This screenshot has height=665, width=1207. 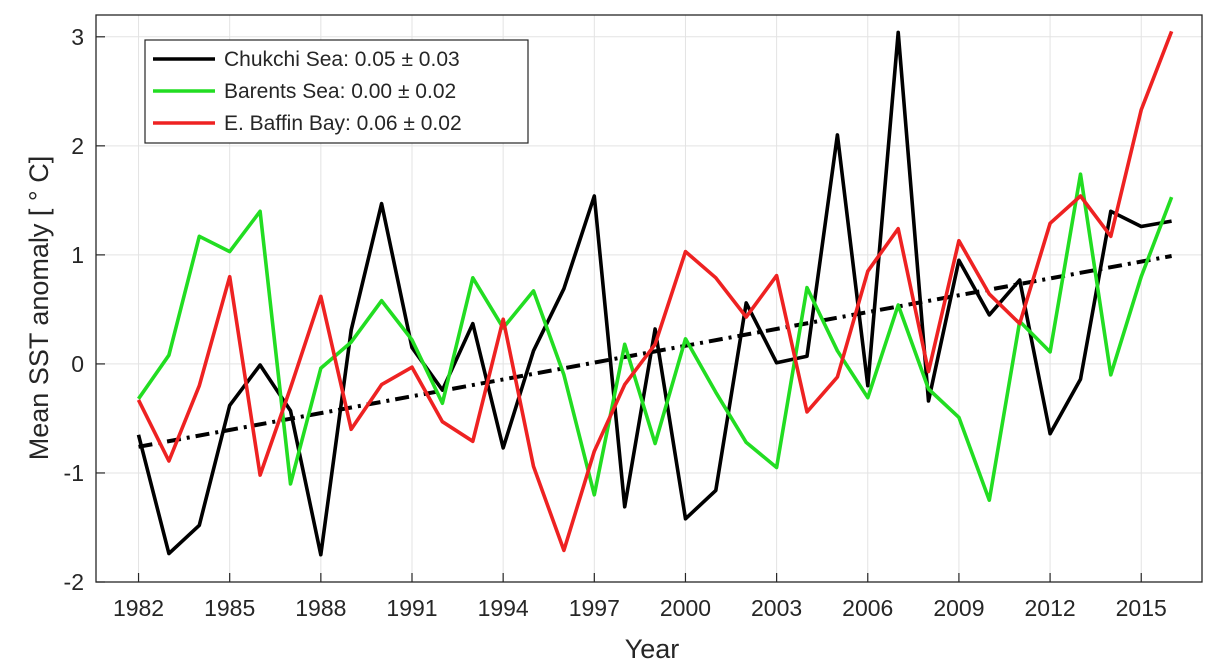 What do you see at coordinates (229, 608) in the screenshot?
I see `x-tick-label: 1985` at bounding box center [229, 608].